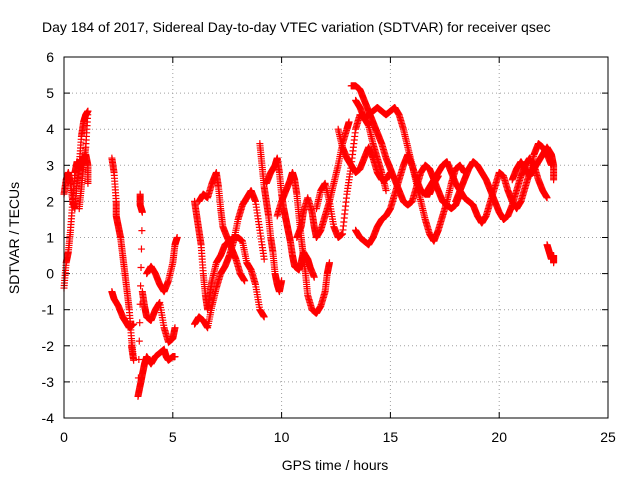  What do you see at coordinates (50, 165) in the screenshot?
I see `y-tick-label: 3` at bounding box center [50, 165].